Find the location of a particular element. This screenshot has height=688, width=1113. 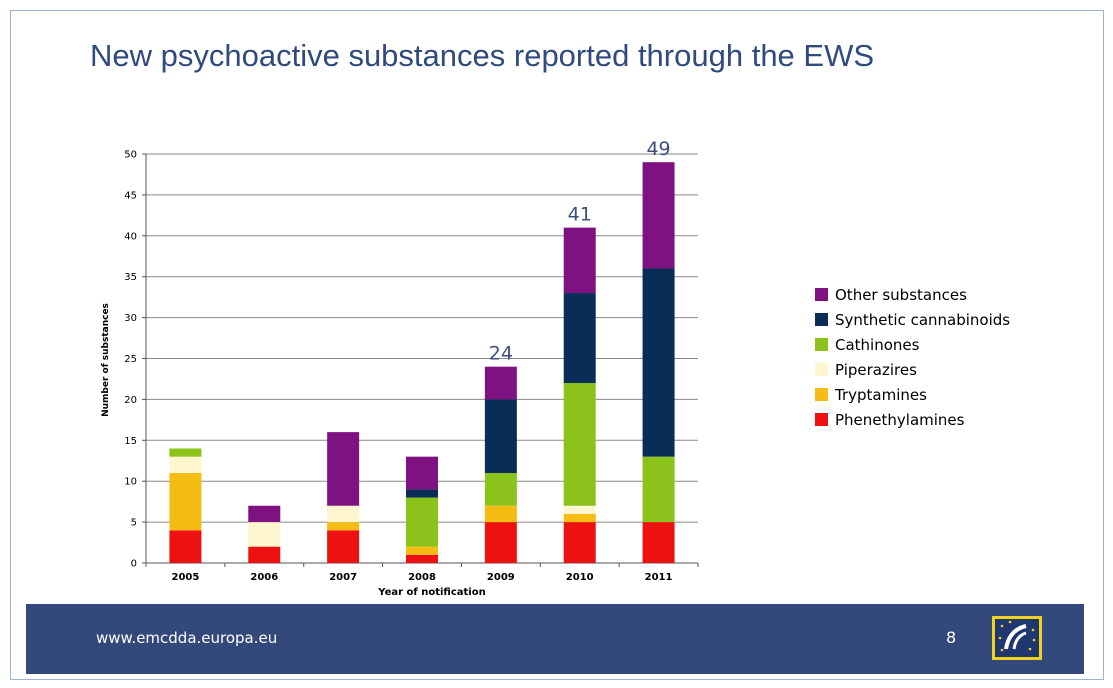

y-tick-label: 35 is located at coordinates (130, 277).